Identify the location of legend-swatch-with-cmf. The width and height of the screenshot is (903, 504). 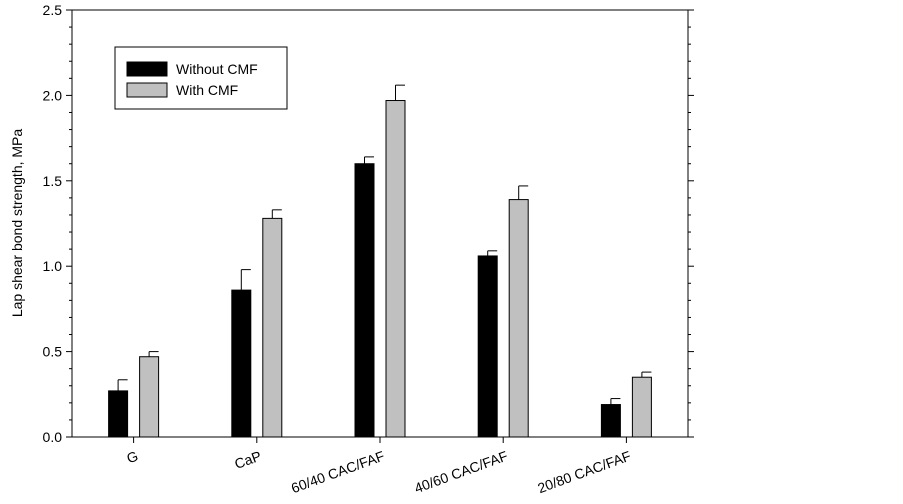
(147, 90).